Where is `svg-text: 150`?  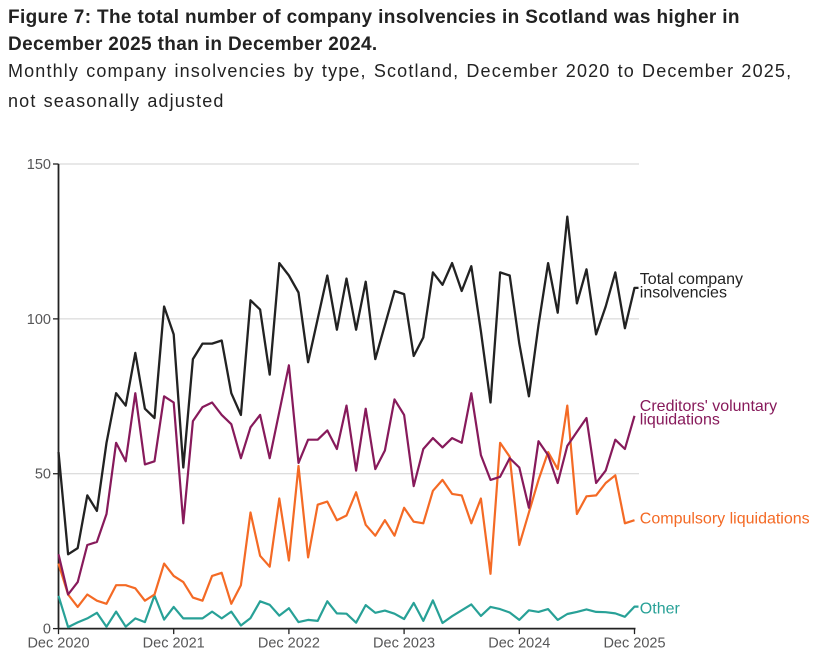 svg-text: 150 is located at coordinates (39, 165).